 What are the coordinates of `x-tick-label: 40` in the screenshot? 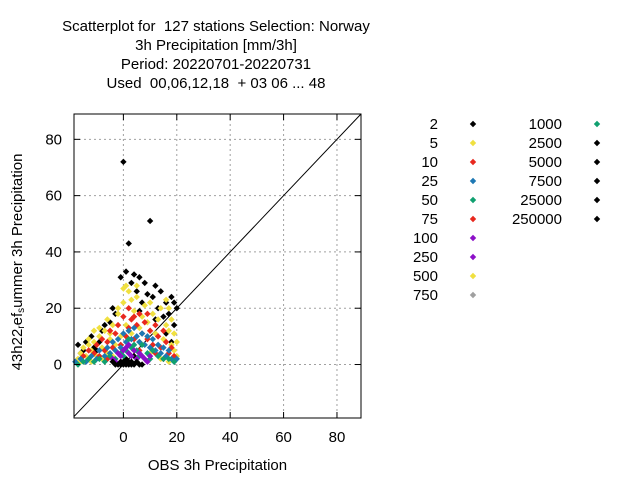 It's located at (230, 437).